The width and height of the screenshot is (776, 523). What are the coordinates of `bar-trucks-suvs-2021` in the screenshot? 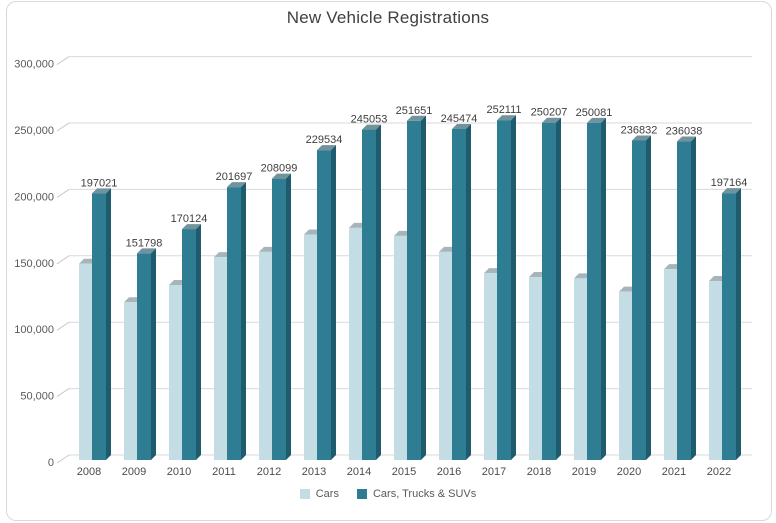 It's located at (686, 298).